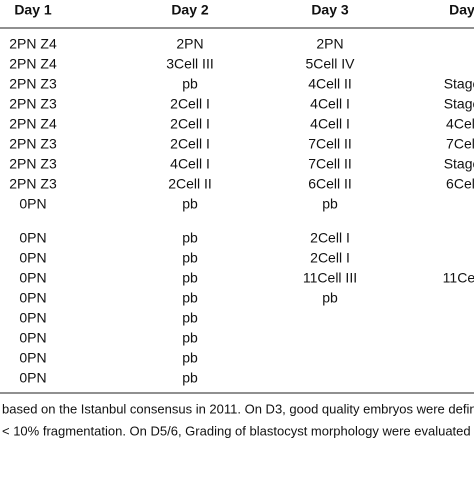 The width and height of the screenshot is (474, 479). What do you see at coordinates (190, 184) in the screenshot?
I see `table-cell: 2Cell II` at bounding box center [190, 184].